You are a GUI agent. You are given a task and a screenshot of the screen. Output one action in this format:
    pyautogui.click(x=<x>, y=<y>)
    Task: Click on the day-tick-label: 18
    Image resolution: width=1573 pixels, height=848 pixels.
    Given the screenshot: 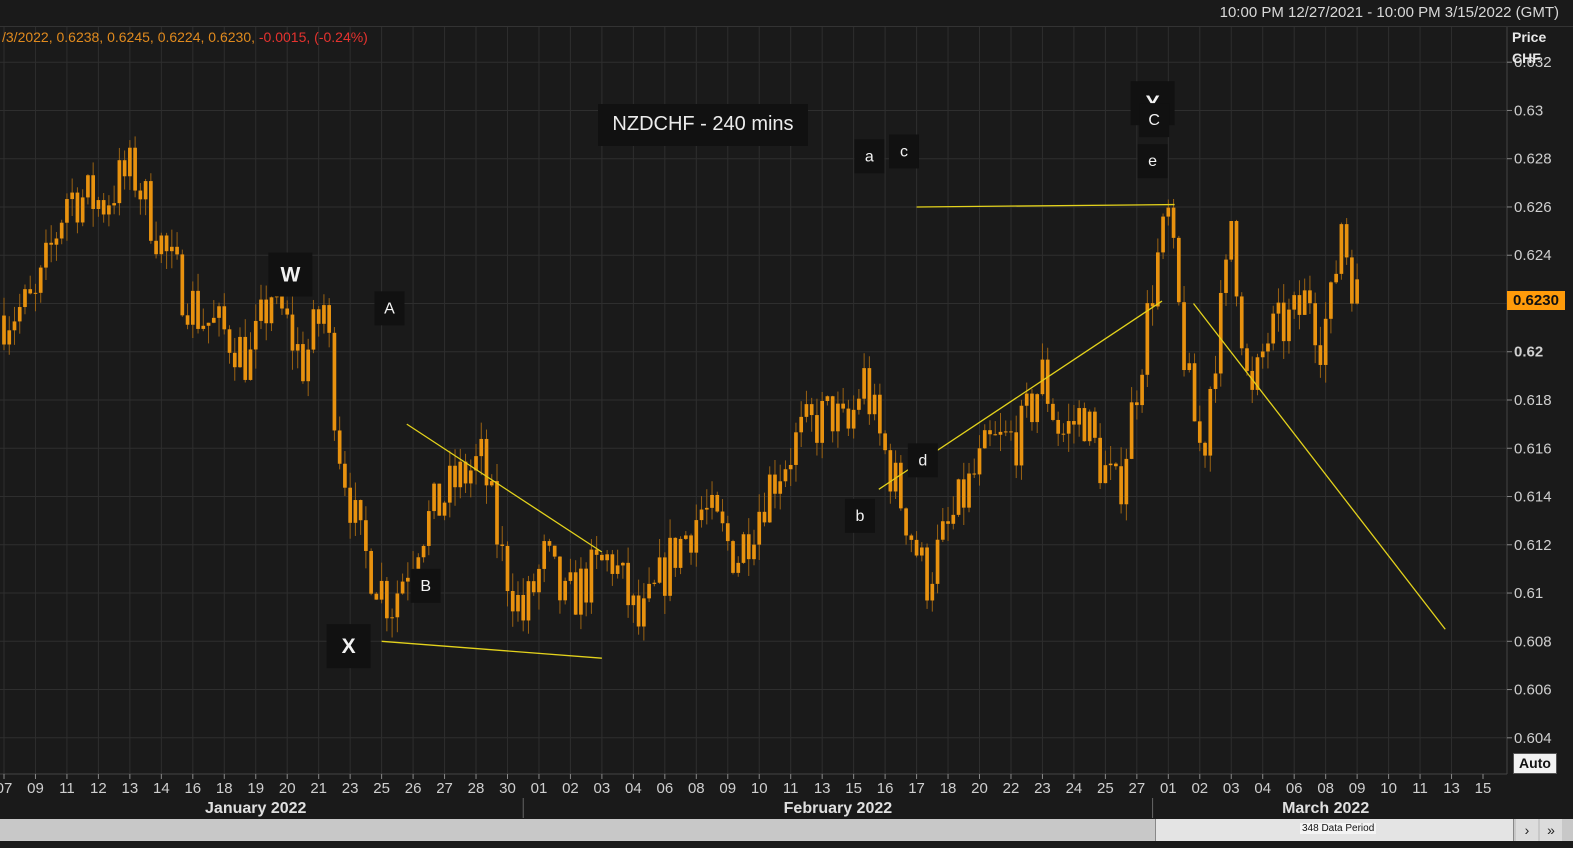 What is the action you would take?
    pyautogui.click(x=224, y=788)
    